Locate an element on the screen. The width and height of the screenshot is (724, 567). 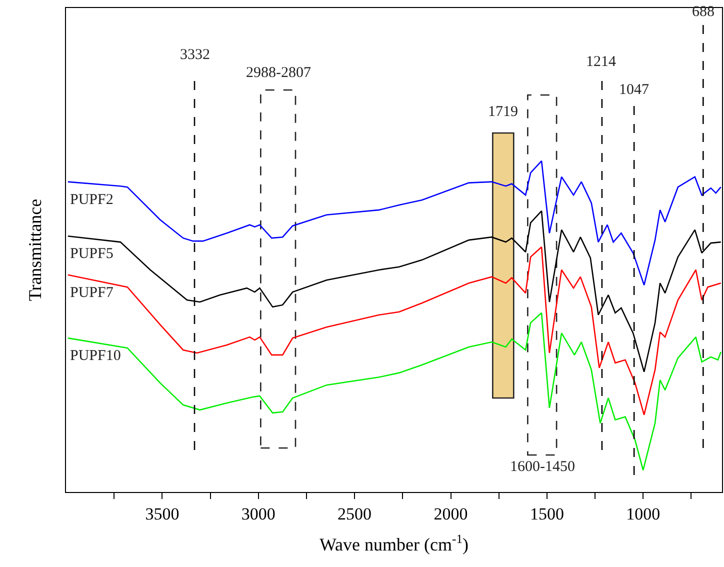
x-tick-label: 2500 is located at coordinates (355, 514).